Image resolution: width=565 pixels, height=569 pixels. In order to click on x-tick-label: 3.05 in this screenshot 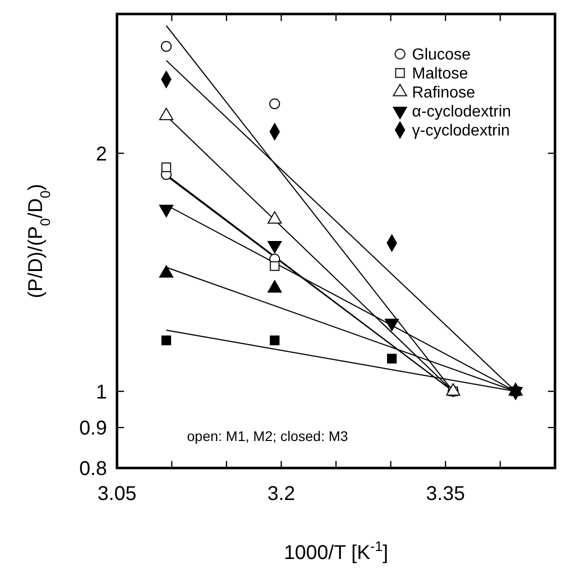, I will do `click(117, 494)`.